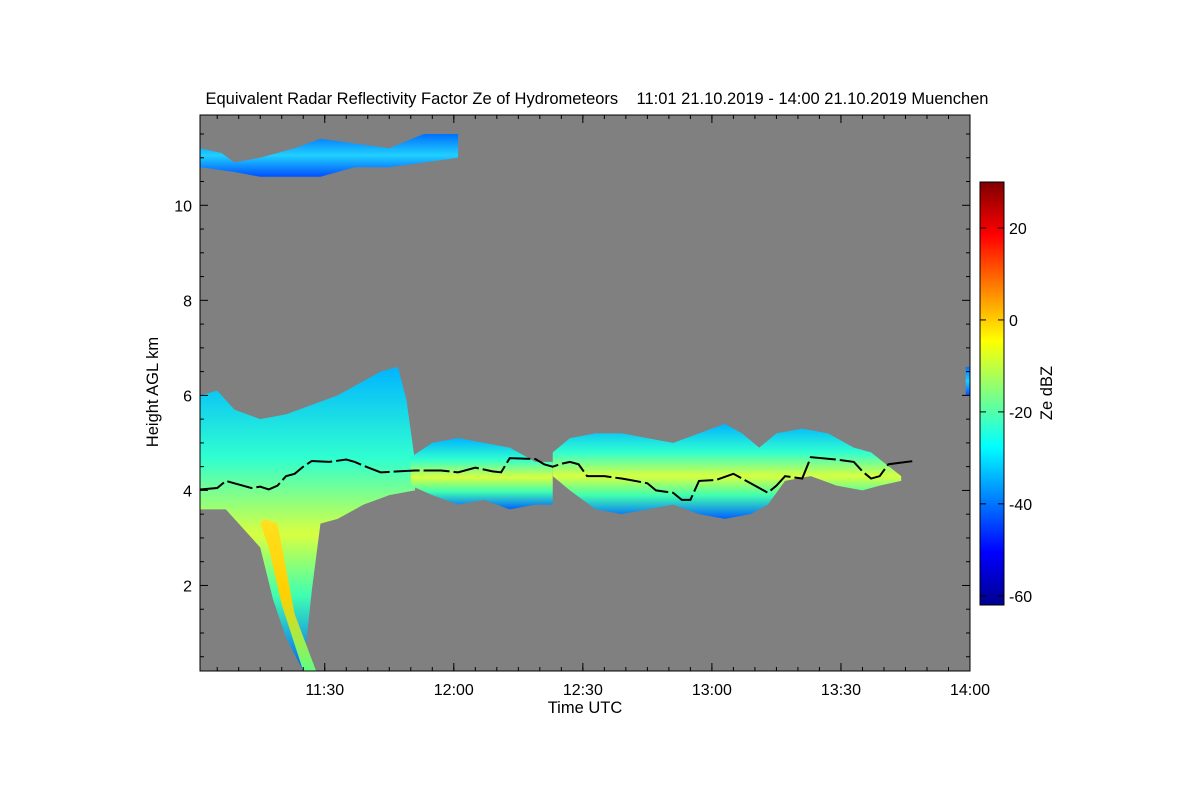 This screenshot has width=1200, height=800. What do you see at coordinates (1006, 413) in the screenshot?
I see `colorbar-ticks: 20 0 -20 -40 -60` at bounding box center [1006, 413].